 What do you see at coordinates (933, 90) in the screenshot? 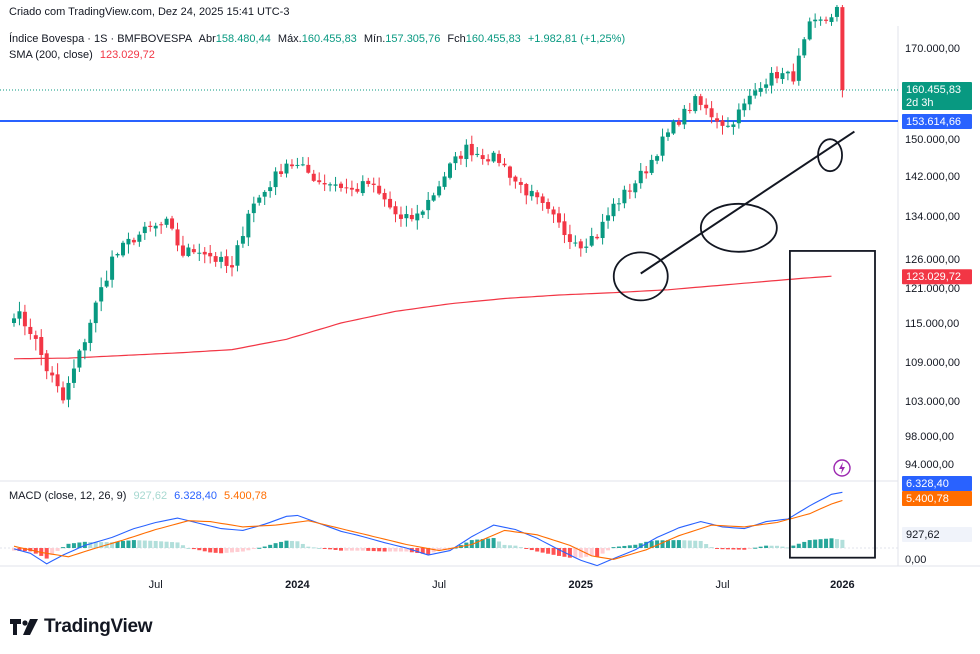
I see `price-label-text: 160.455,83` at bounding box center [933, 90].